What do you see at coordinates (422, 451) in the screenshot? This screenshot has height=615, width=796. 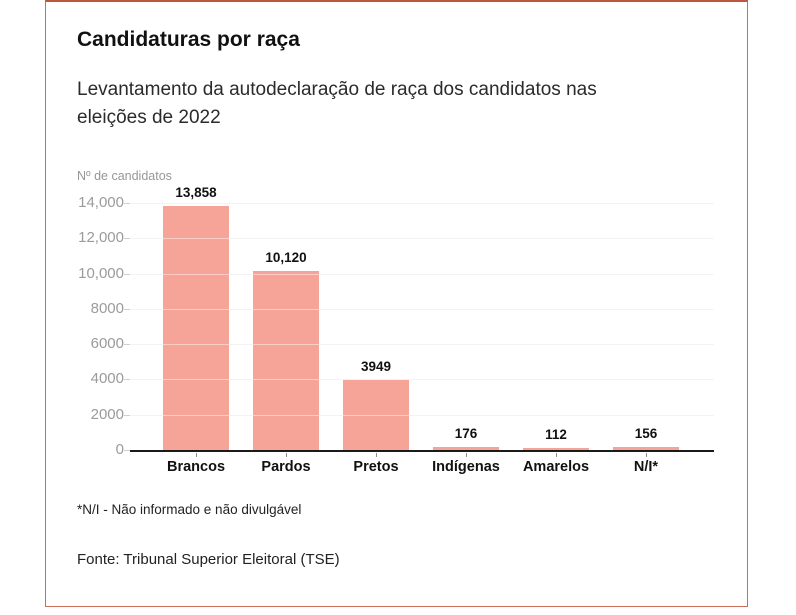 I see `x-axis-line` at bounding box center [422, 451].